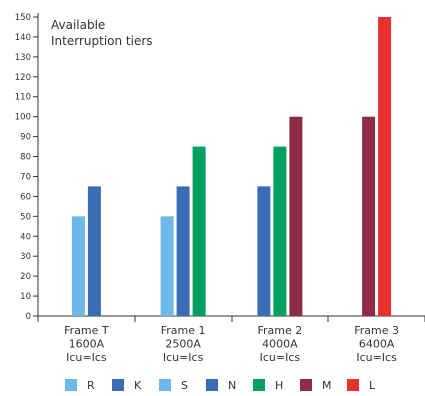  Describe the element at coordinates (25, 158) in the screenshot. I see `y-tick-label: 80` at that location.